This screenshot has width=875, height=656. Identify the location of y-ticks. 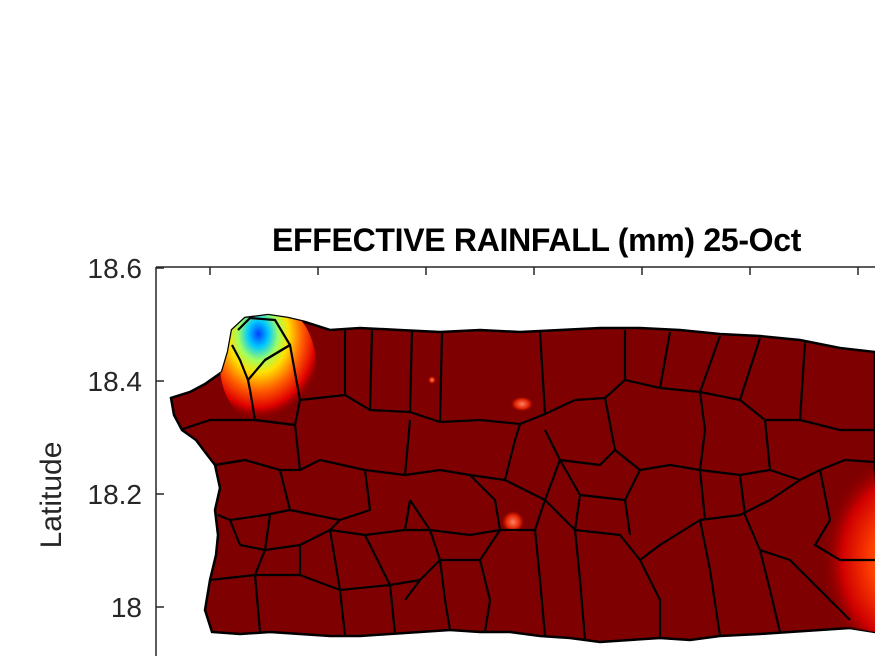
(160, 437).